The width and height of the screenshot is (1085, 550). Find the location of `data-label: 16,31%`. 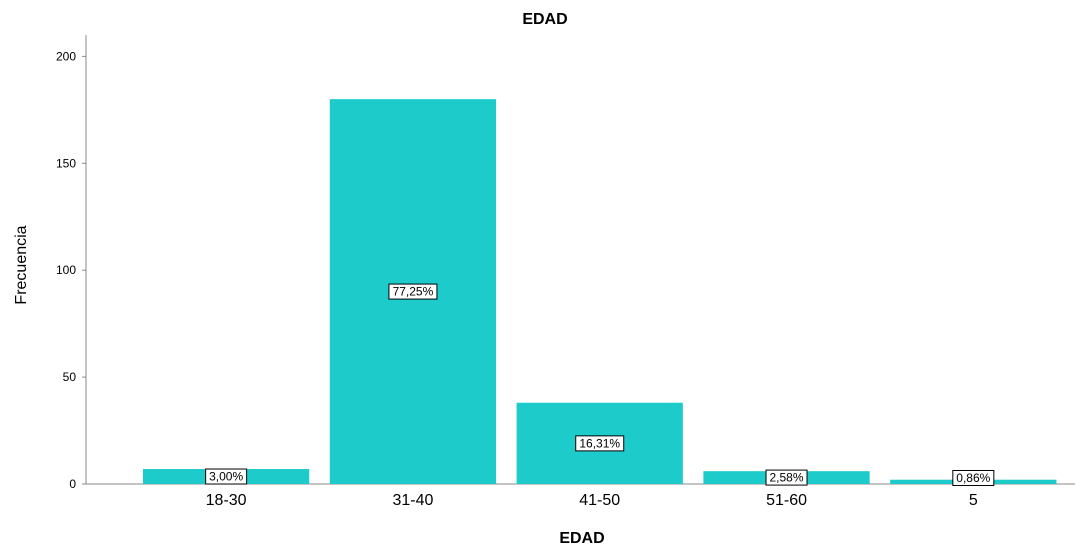

data-label: 16,31% is located at coordinates (599, 443).